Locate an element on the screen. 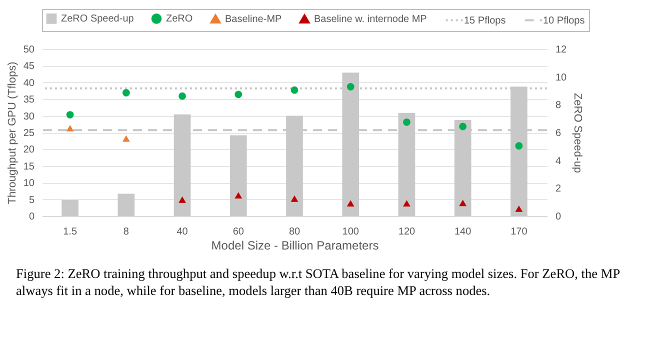 The width and height of the screenshot is (647, 338). x-tick-label: 8 is located at coordinates (126, 232).